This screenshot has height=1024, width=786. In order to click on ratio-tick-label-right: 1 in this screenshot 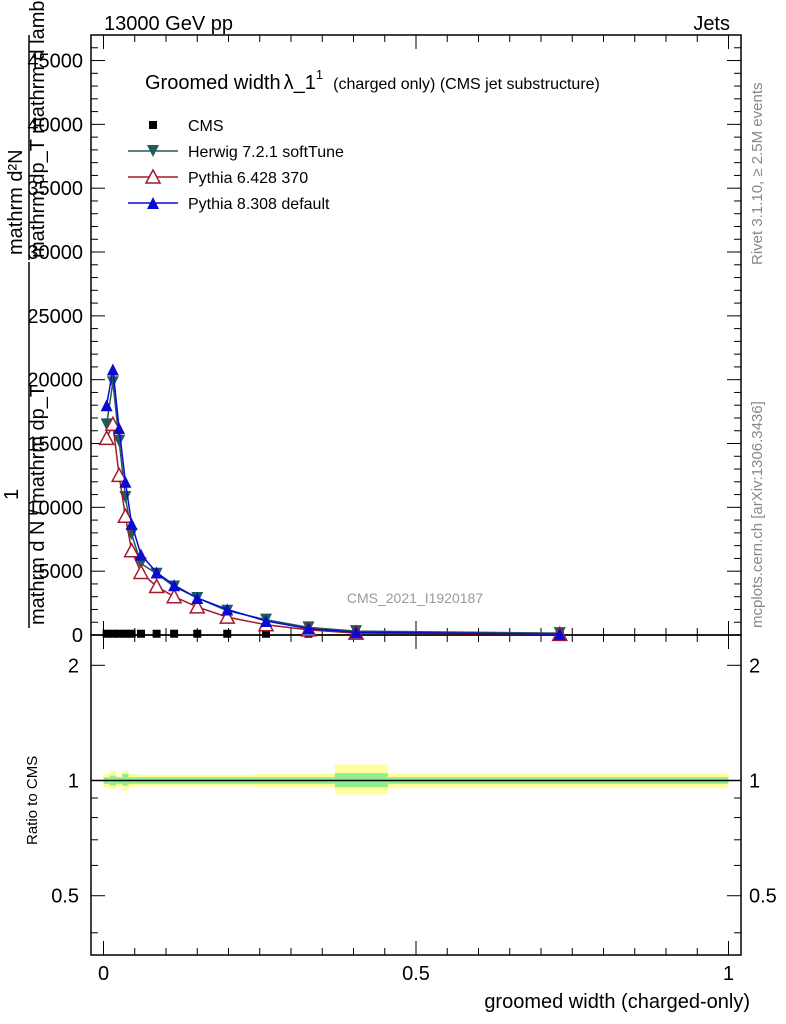, I will do `click(754, 782)`.